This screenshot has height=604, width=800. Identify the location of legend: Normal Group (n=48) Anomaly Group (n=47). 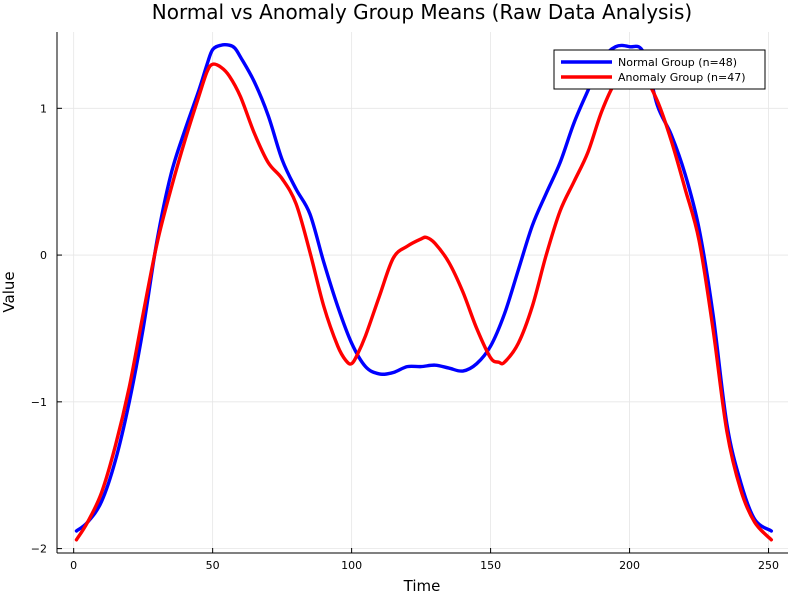
(659, 69).